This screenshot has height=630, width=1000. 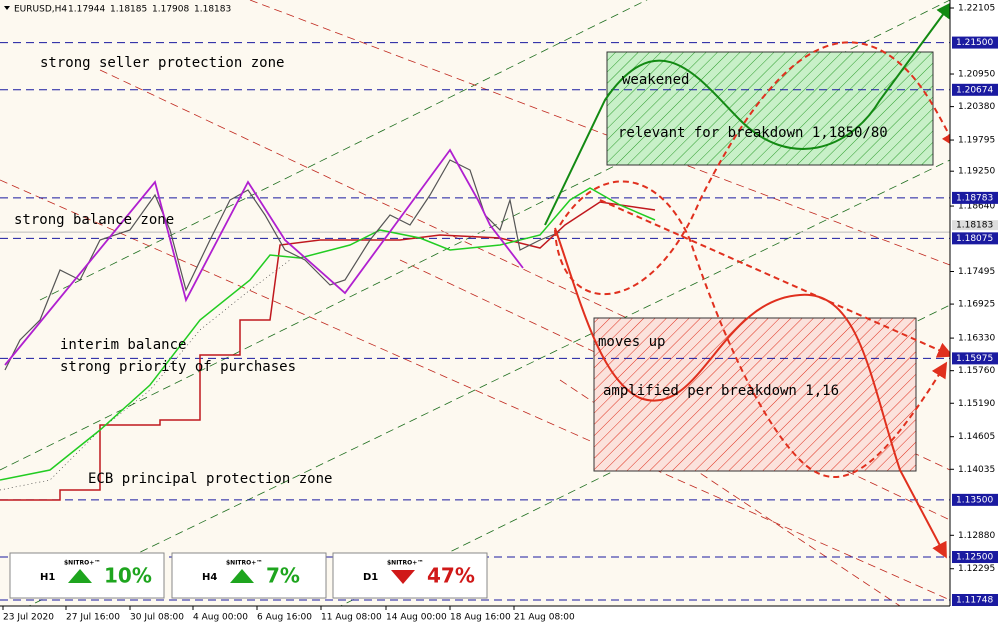 I want to click on level-label: 1.18783, so click(x=974, y=198).